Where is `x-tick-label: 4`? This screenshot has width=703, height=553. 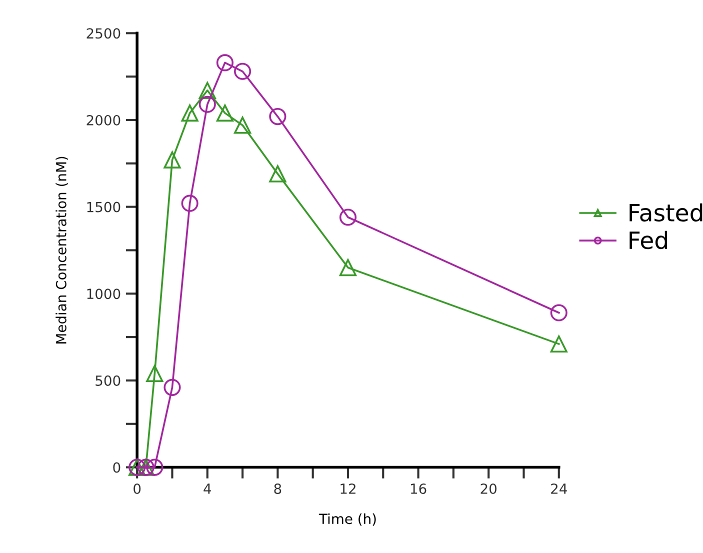 x-tick-label: 4 is located at coordinates (208, 489).